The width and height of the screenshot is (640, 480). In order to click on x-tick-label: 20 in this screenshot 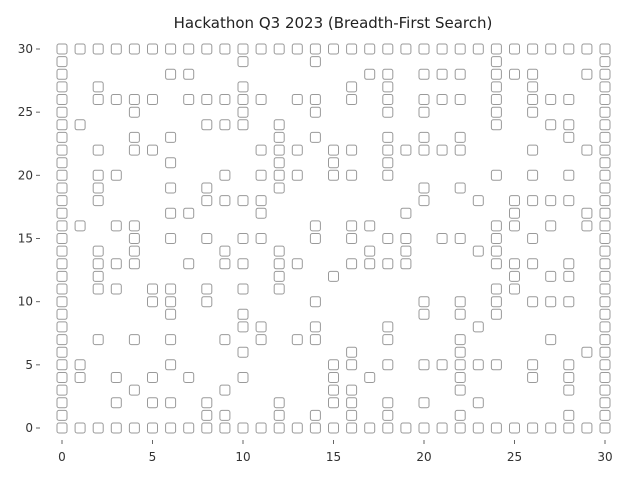, I will do `click(423, 457)`.